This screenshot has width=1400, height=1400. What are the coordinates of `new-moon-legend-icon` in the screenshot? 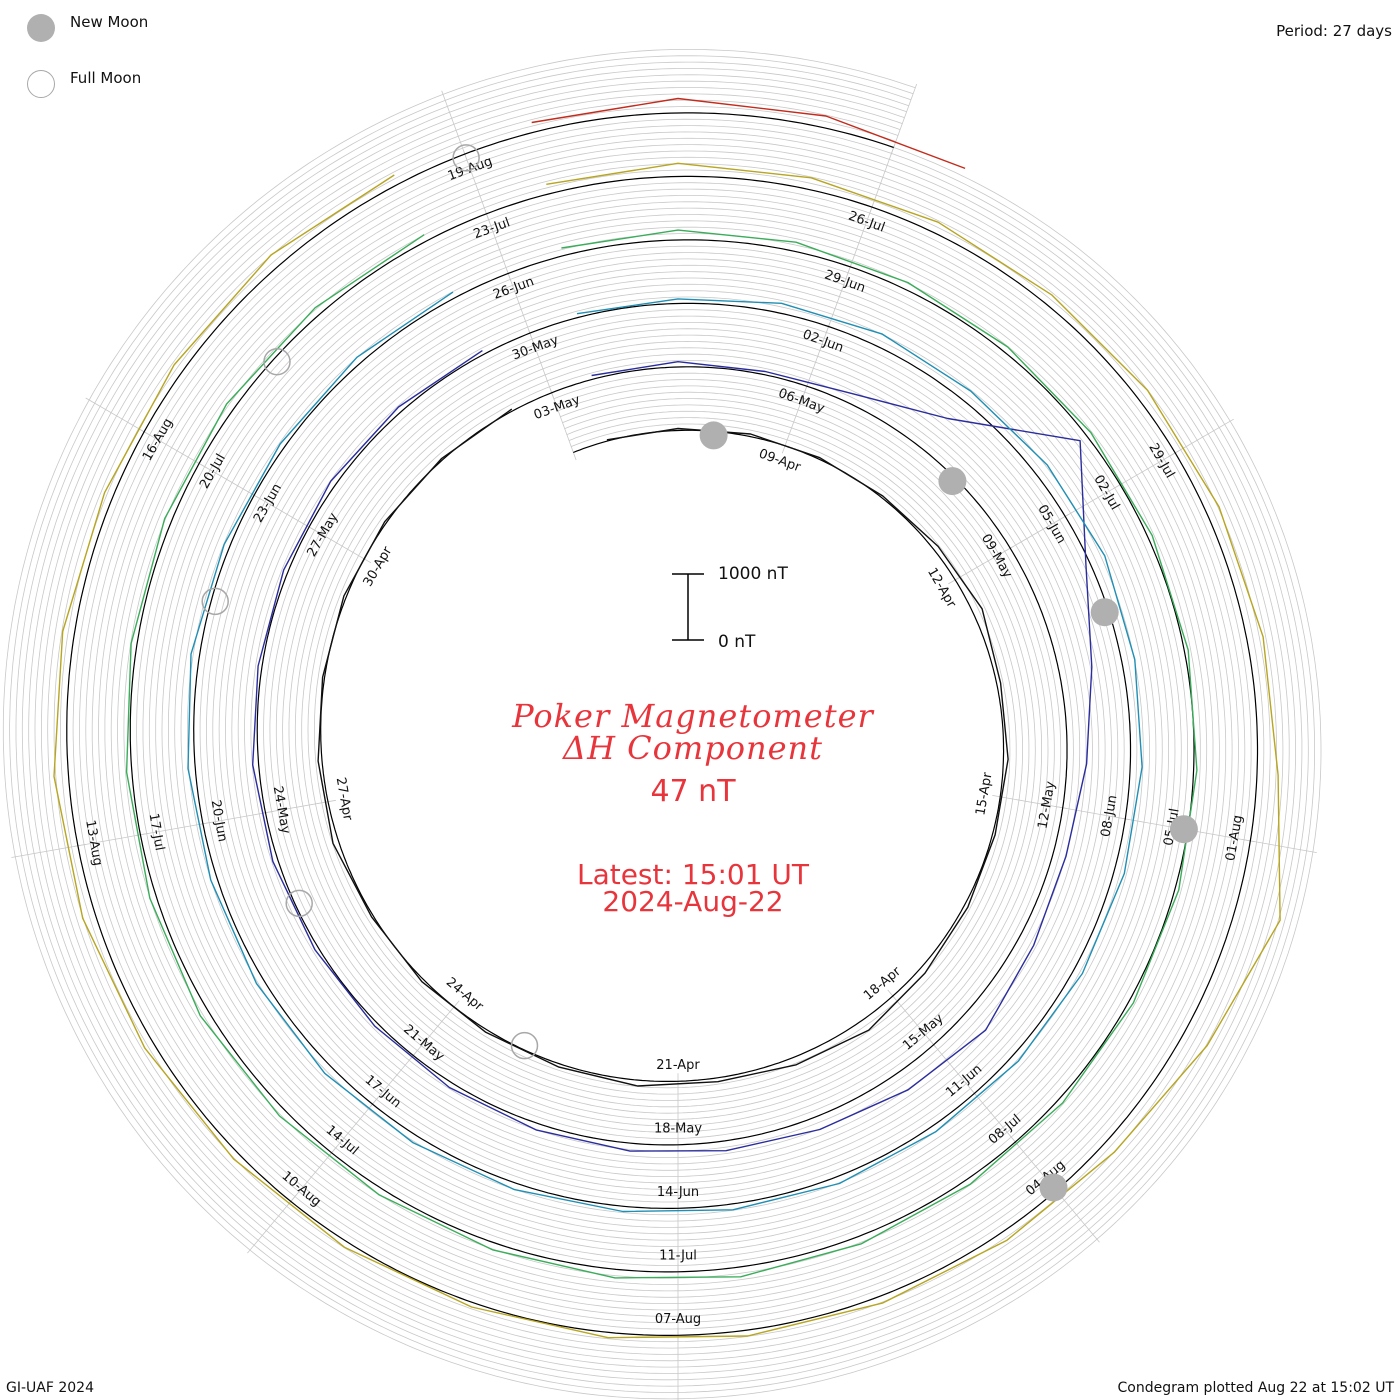 It's located at (41, 28).